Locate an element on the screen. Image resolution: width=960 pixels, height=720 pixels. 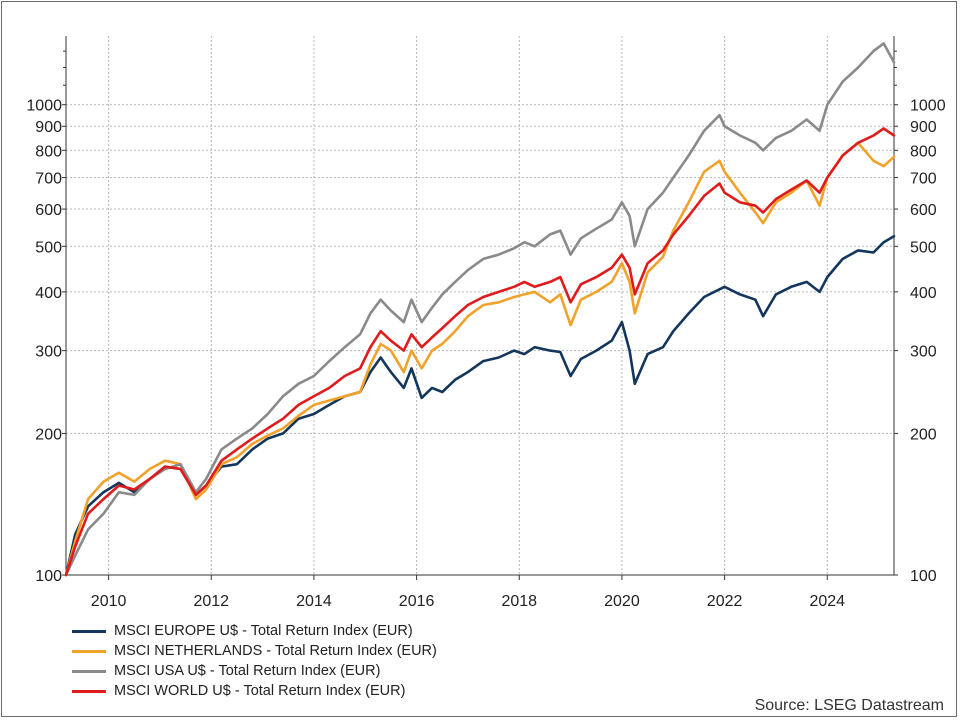
y-tick-label-right: 900 is located at coordinates (923, 127).